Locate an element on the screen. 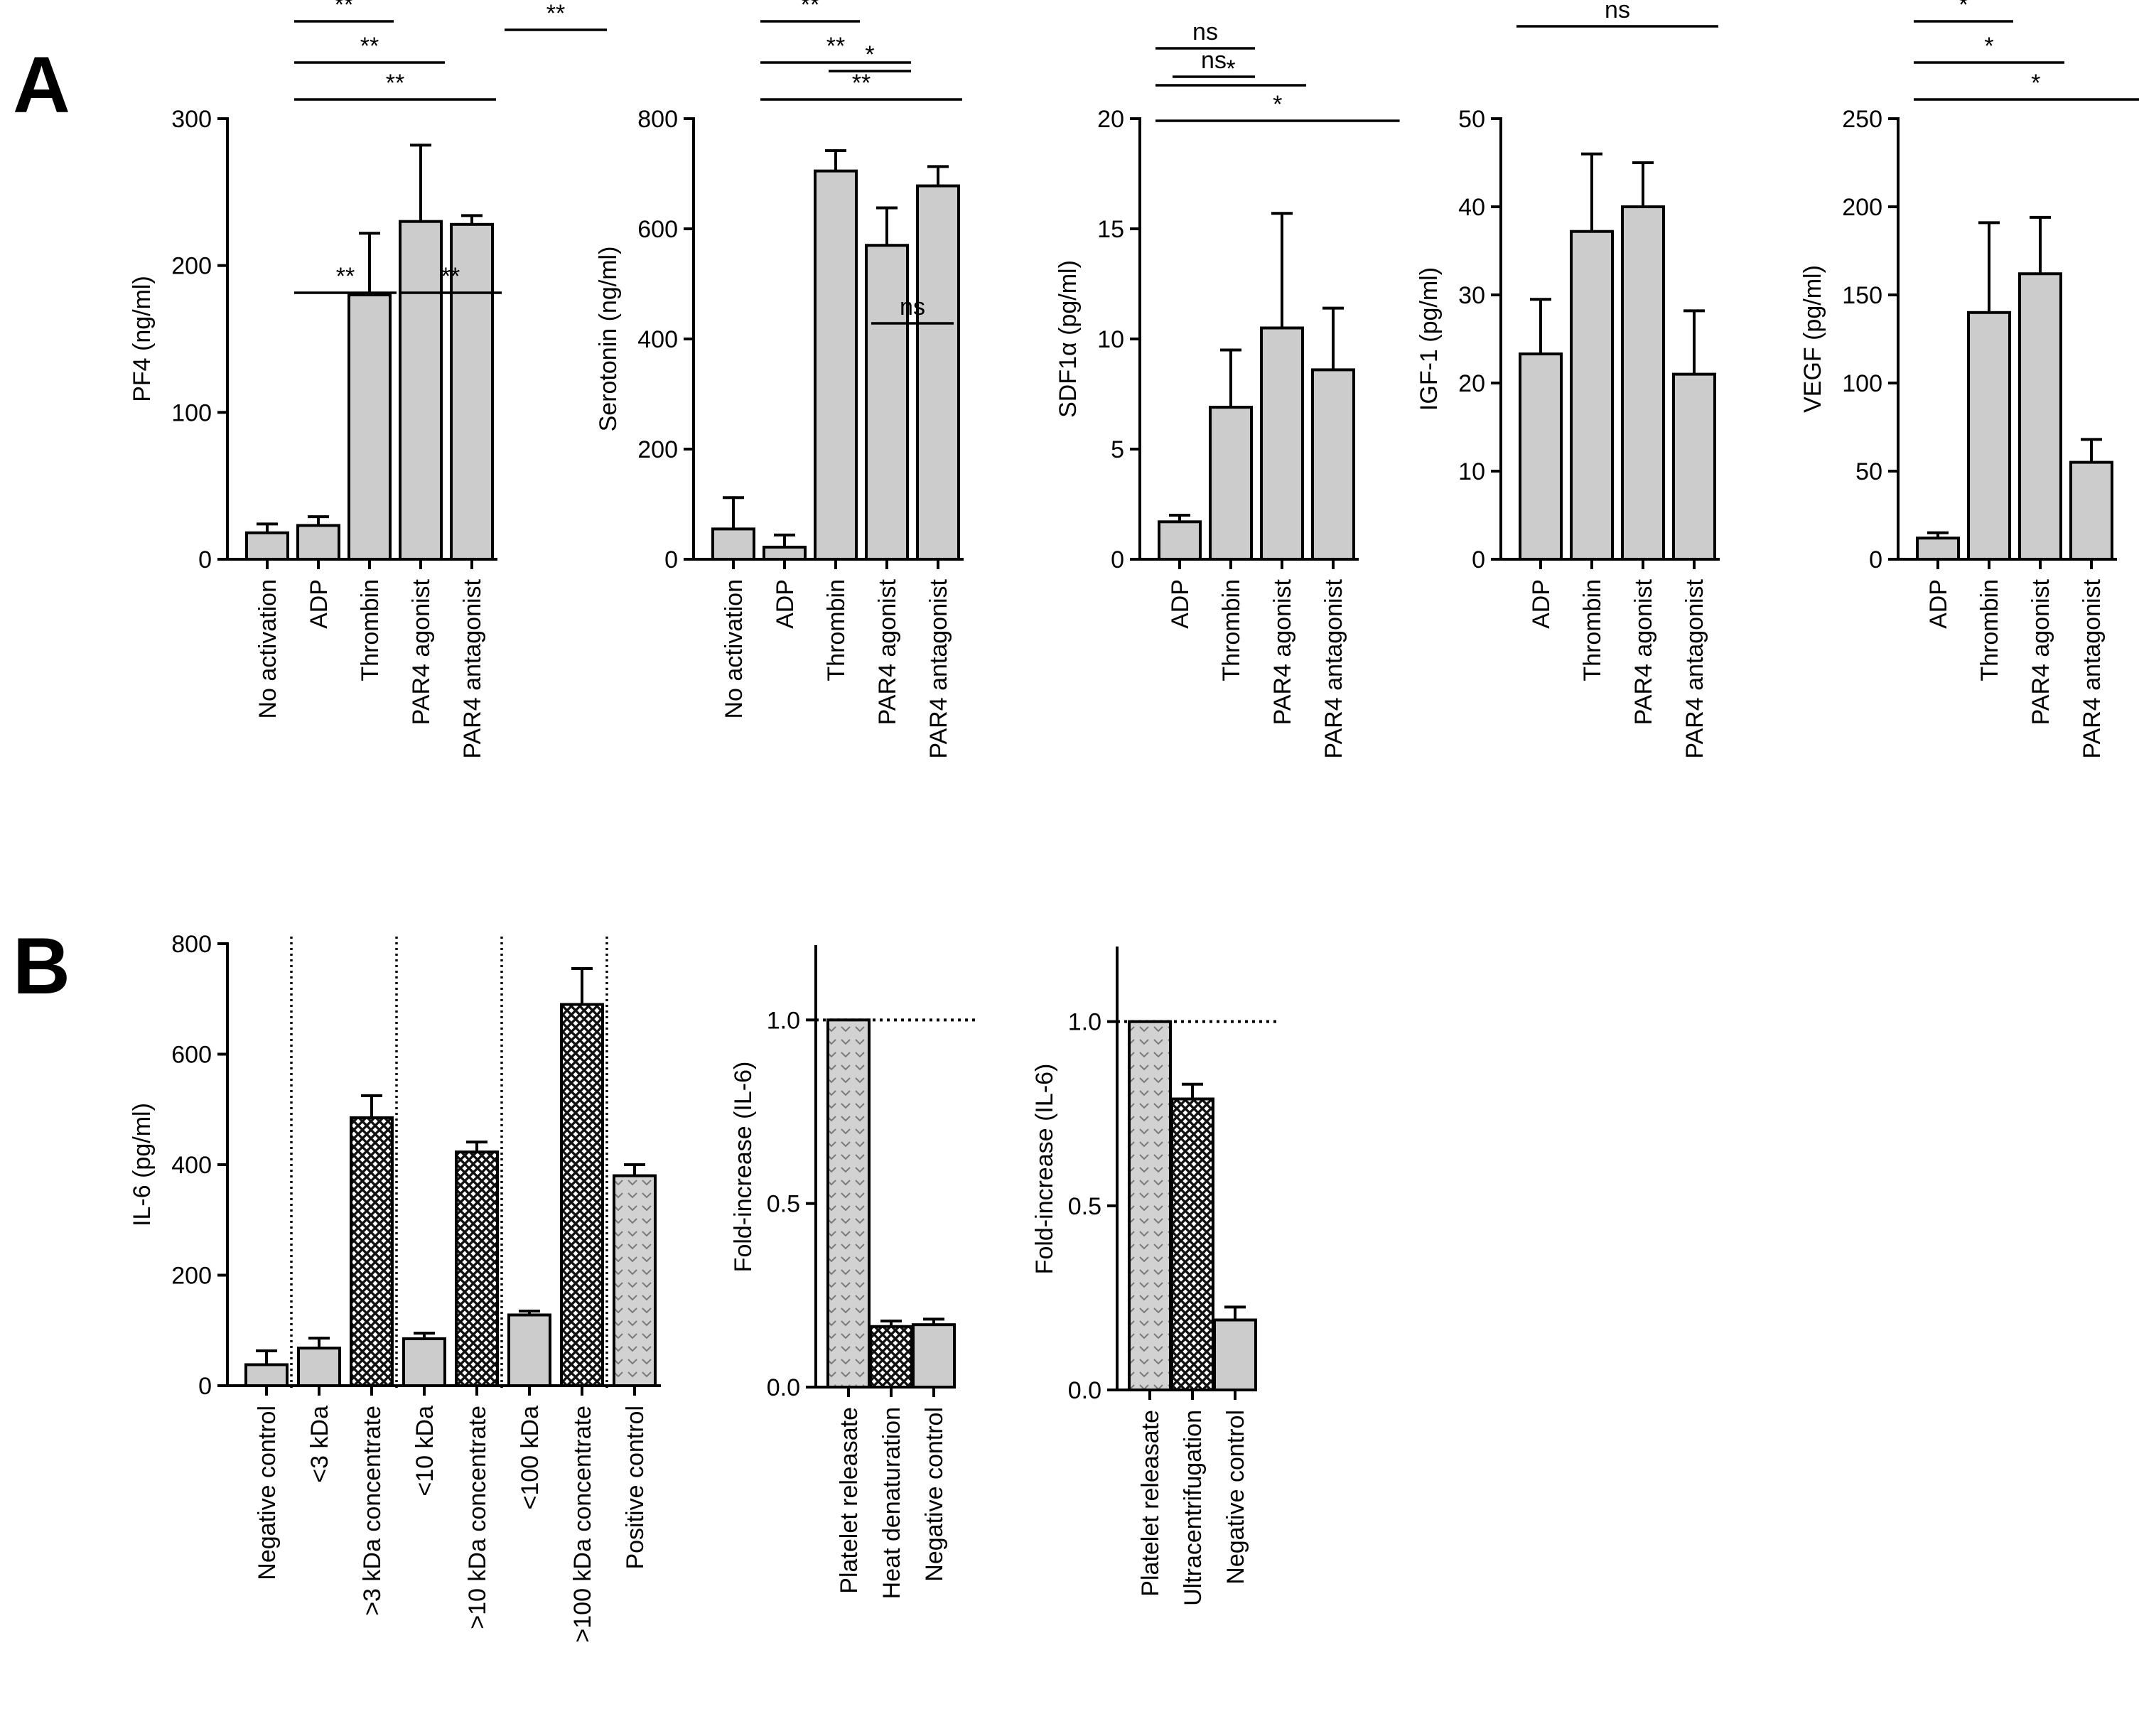  category-label-a4: PAR4 agonist is located at coordinates (1644, 651).